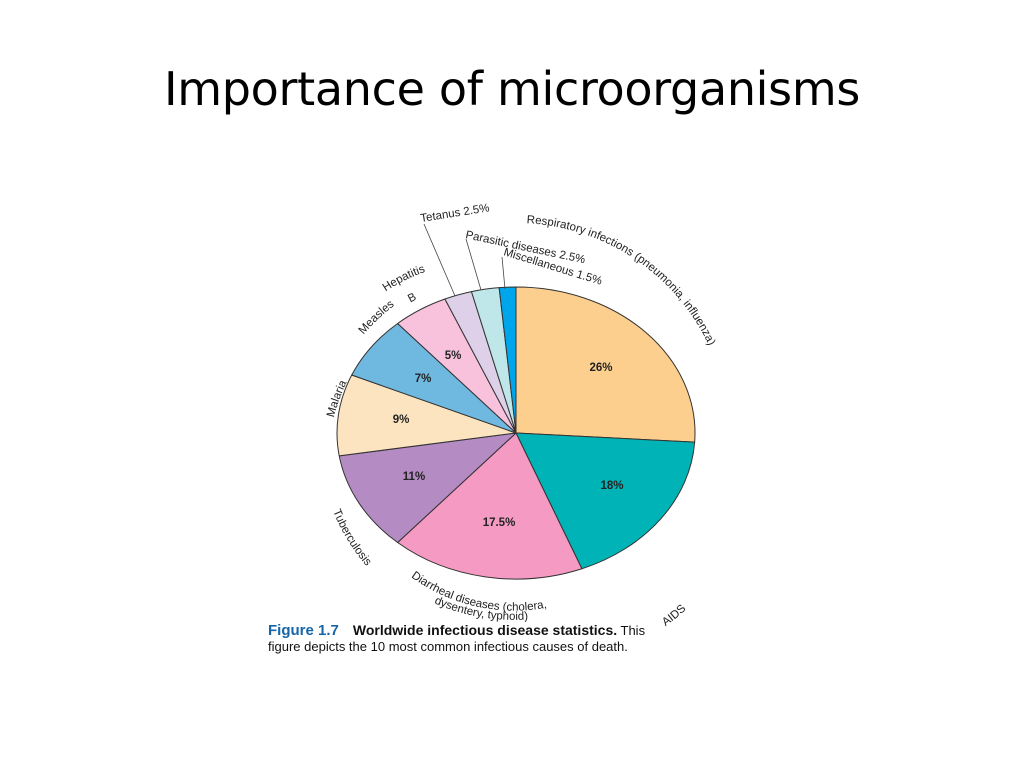 The height and width of the screenshot is (768, 1024). What do you see at coordinates (499, 523) in the screenshot?
I see `value-label-diarrheal: 17.5%` at bounding box center [499, 523].